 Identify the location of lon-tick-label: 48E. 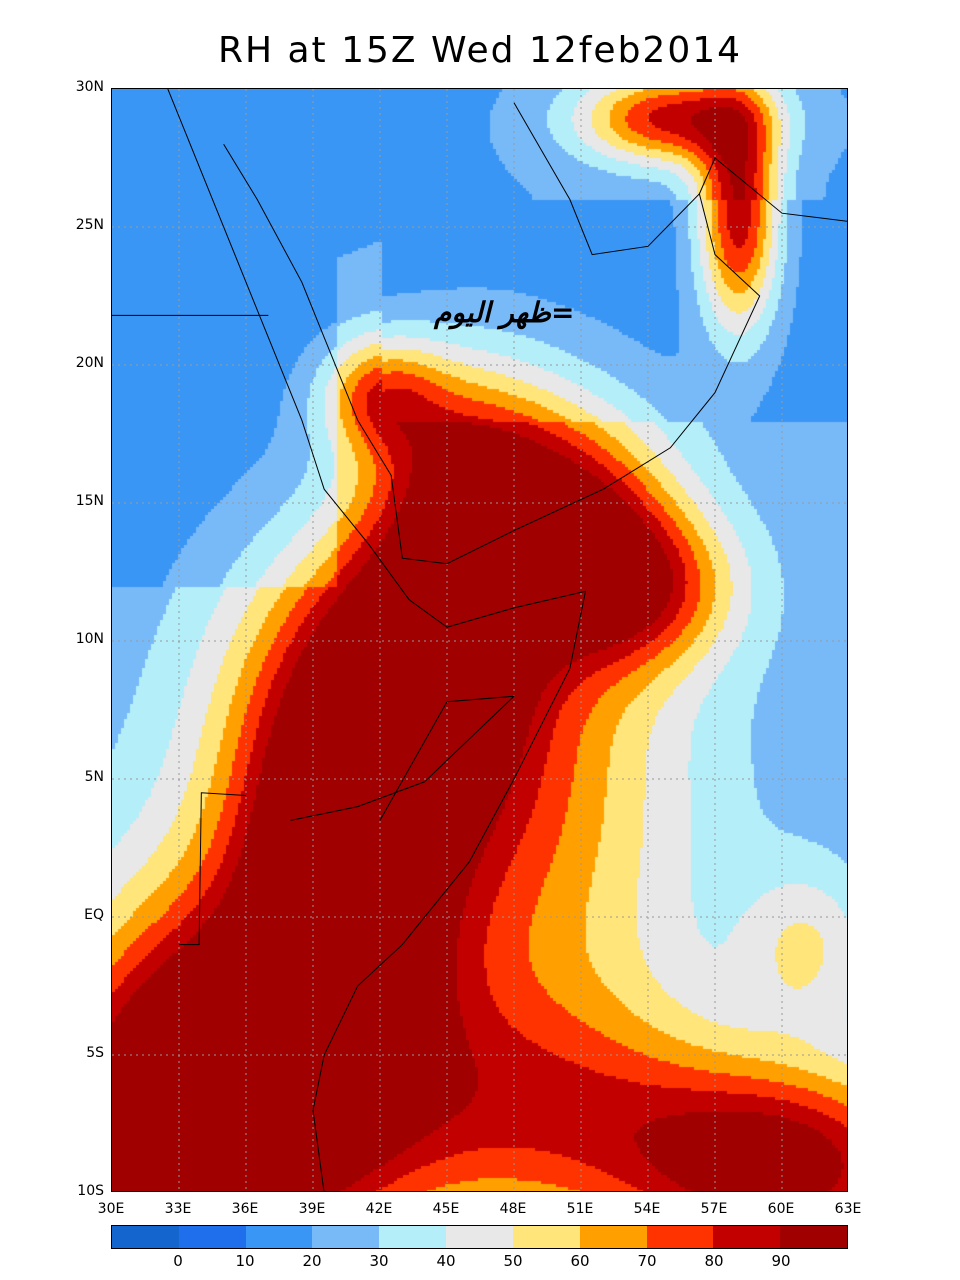
(513, 1209).